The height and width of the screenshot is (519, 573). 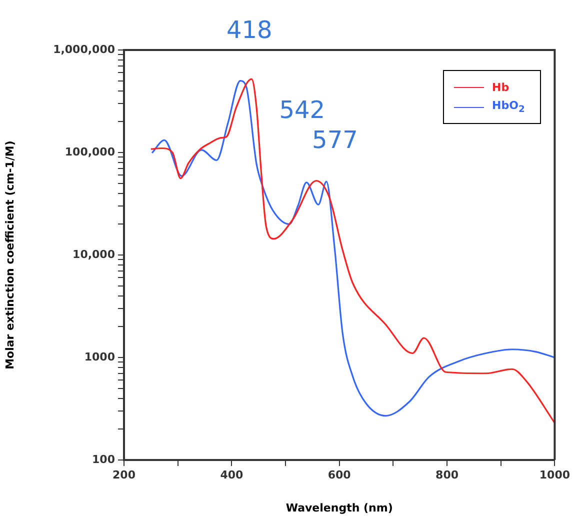 I want to click on y-tick-label: 100, so click(x=104, y=459).